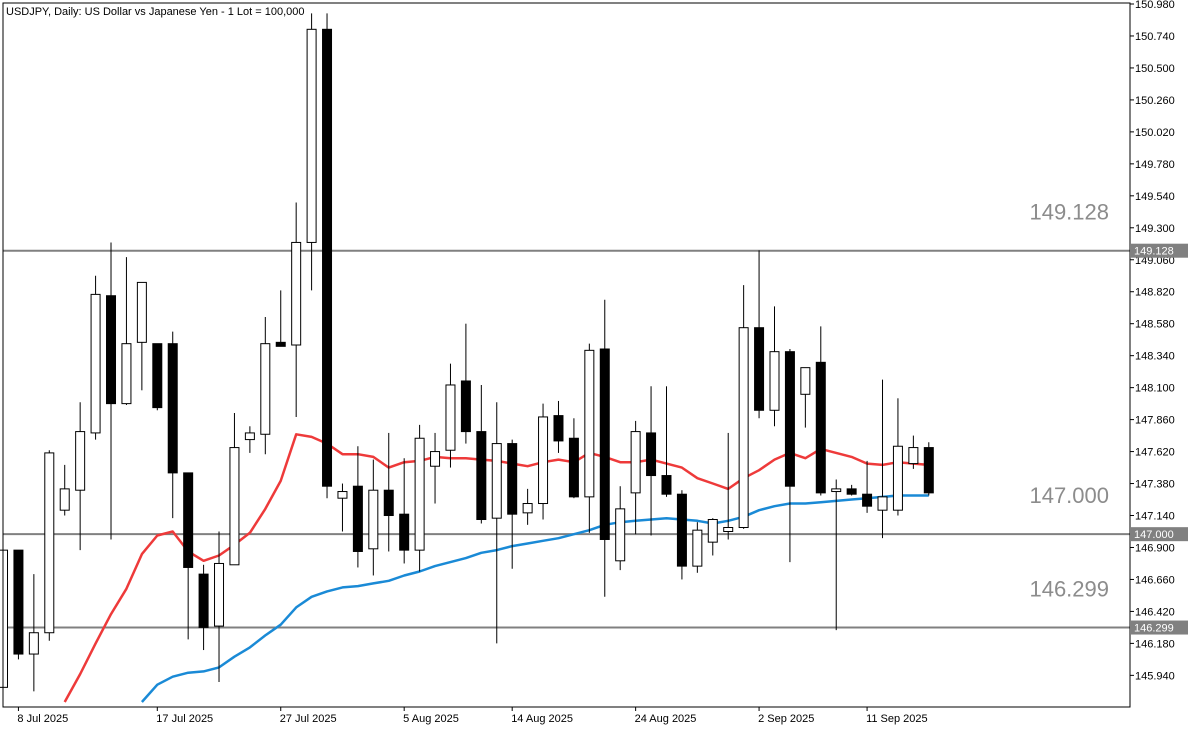  Describe the element at coordinates (184, 719) in the screenshot. I see `time-tick-label: 17 Jul 2025` at that location.